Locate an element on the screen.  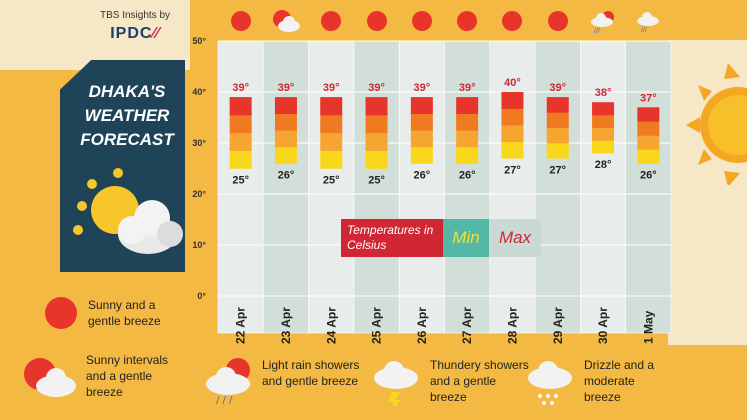
header-background is located at coordinates (95, 35).